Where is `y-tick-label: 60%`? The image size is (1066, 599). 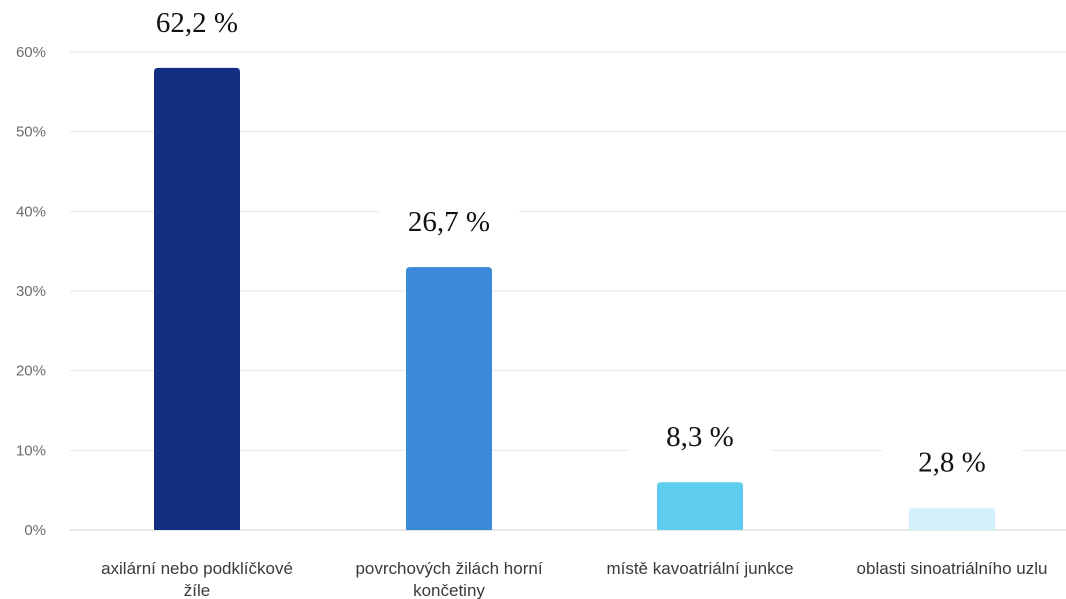
y-tick-label: 60% is located at coordinates (31, 52).